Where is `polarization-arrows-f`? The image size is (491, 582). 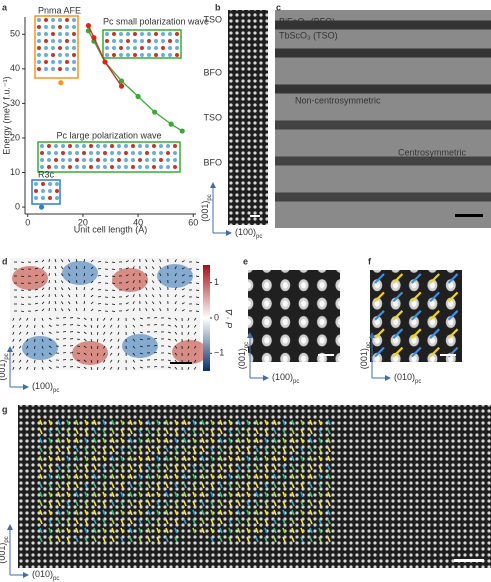 polarization-arrows-f is located at coordinates (416, 315).